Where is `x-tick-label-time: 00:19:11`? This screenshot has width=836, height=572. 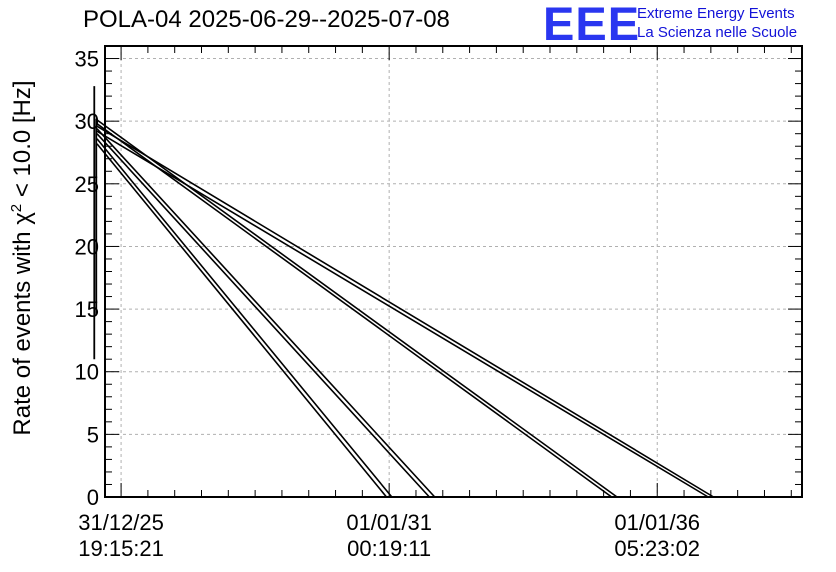
x-tick-label-time: 00:19:11 is located at coordinates (389, 548).